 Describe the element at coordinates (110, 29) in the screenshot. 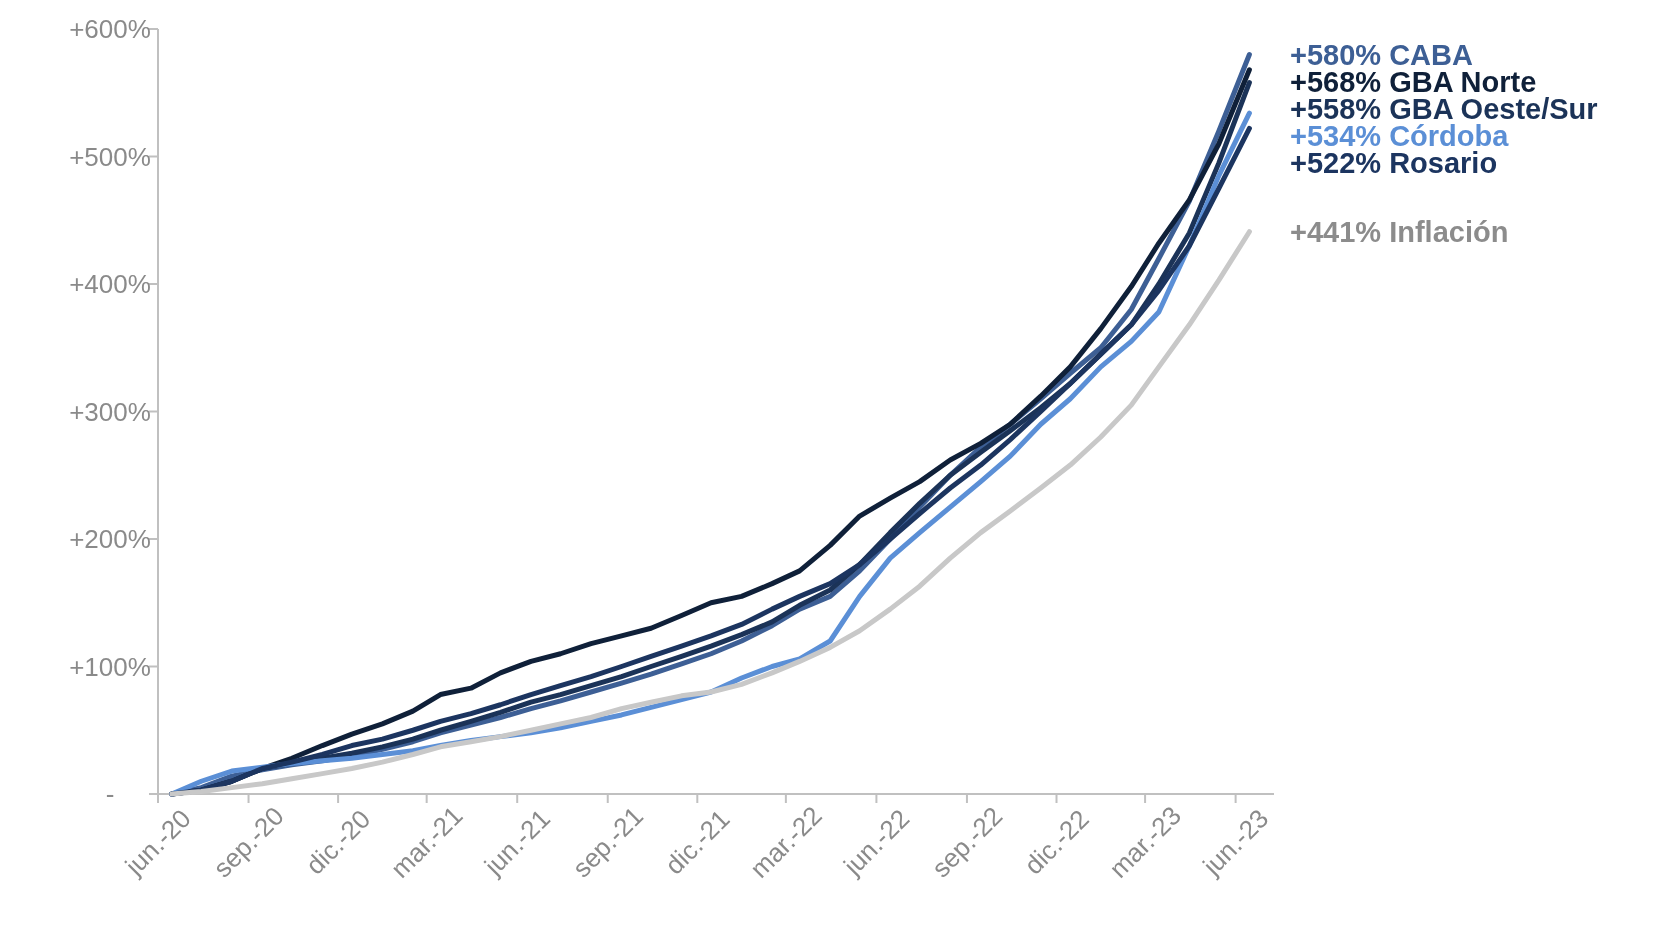

I see `y-tick-label: +600%` at that location.